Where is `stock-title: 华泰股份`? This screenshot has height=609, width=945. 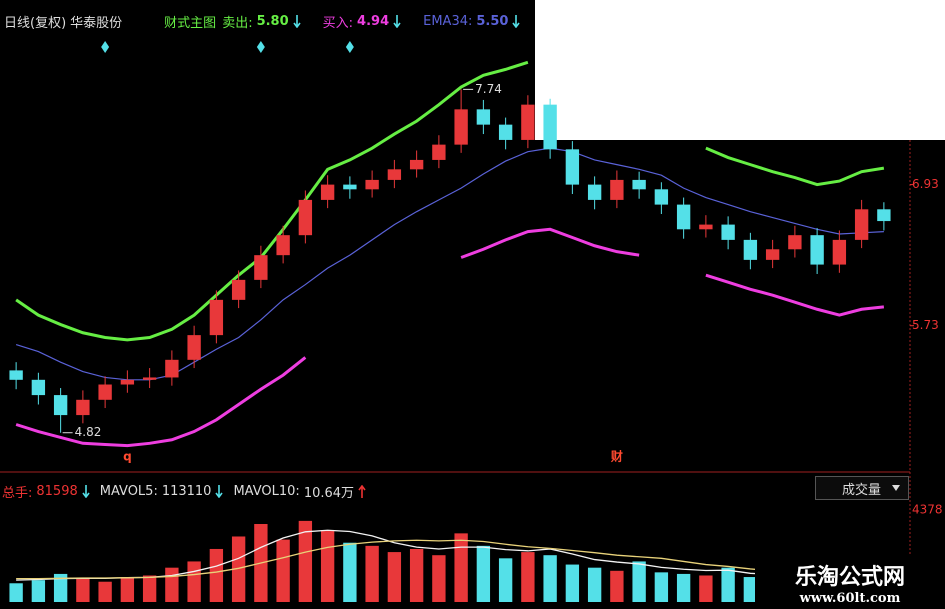
stock-title: 华泰股份 is located at coordinates (96, 23).